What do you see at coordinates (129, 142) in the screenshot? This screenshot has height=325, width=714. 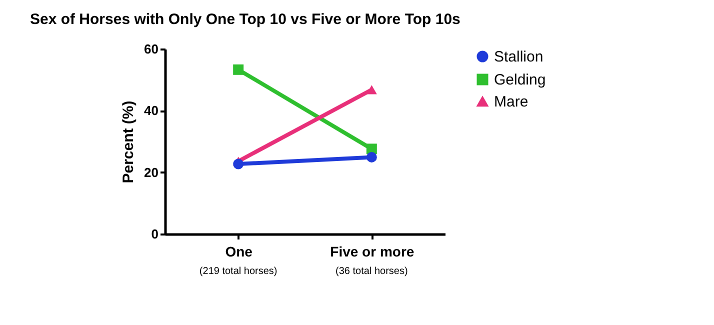 I see `y-axis-title: Percent (%)` at bounding box center [129, 142].